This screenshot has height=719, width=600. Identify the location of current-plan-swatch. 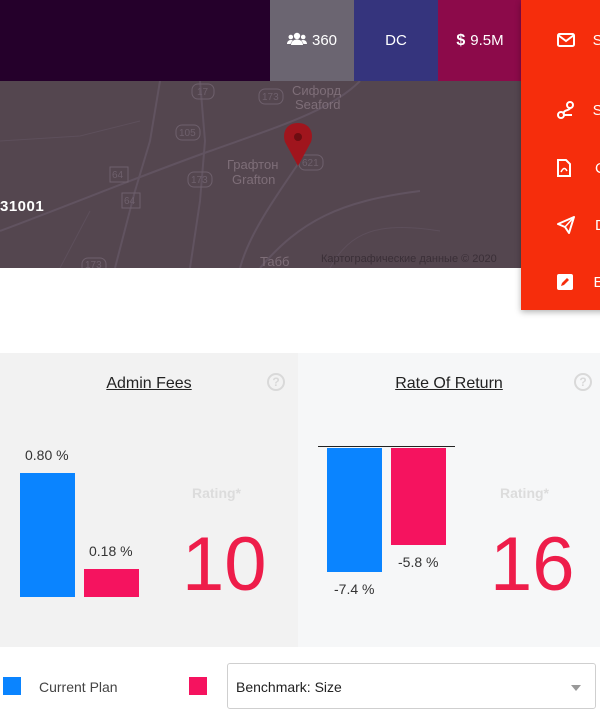
(12, 686).